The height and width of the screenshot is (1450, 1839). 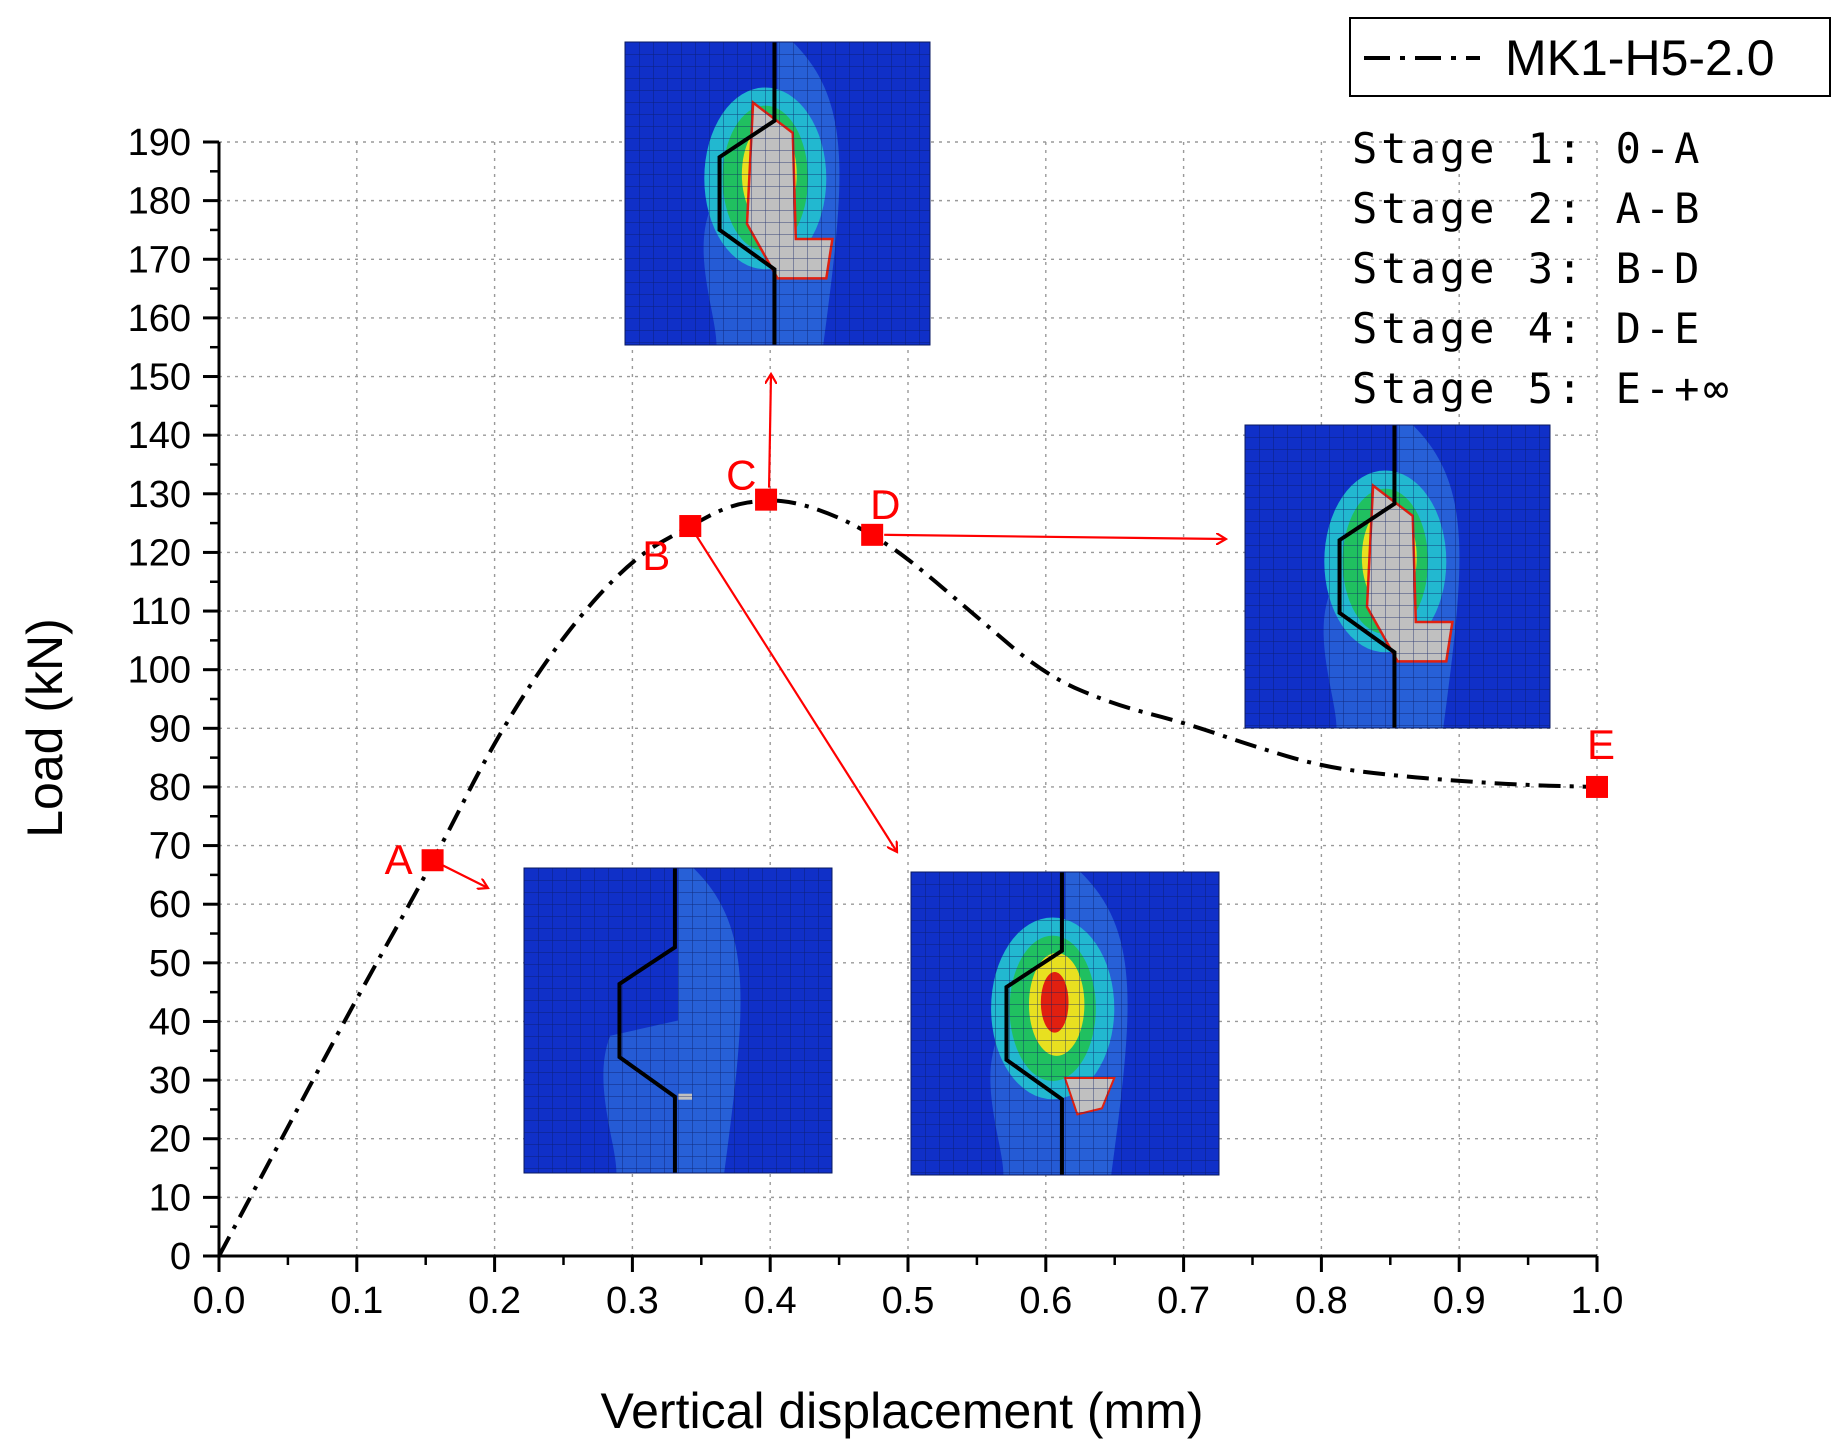 What do you see at coordinates (159, 553) in the screenshot?
I see `y-tick-label: 120` at bounding box center [159, 553].